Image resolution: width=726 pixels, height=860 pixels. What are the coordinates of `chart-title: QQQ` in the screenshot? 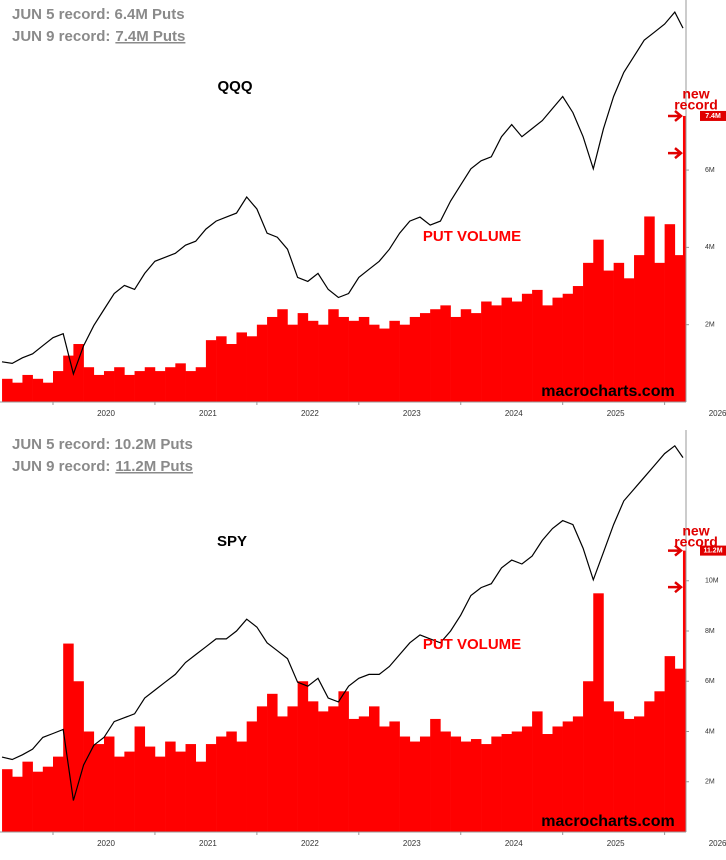 It's located at (234, 86).